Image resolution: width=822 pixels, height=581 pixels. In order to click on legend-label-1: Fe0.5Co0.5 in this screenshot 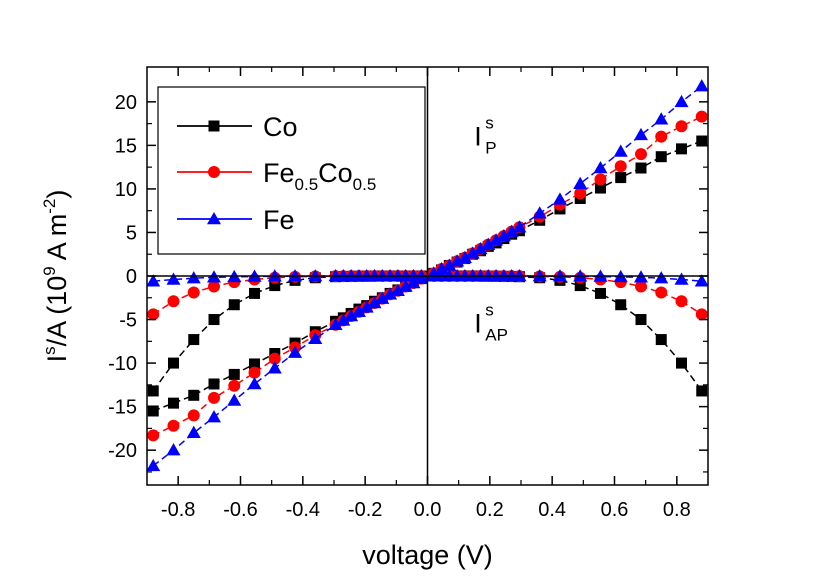, I will do `click(319, 176)`.